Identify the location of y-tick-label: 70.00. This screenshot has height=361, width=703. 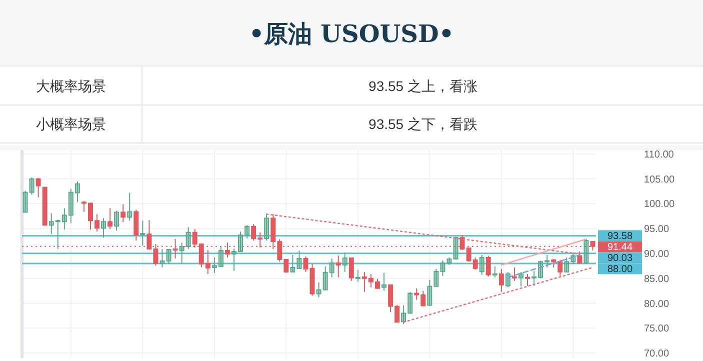
(657, 354).